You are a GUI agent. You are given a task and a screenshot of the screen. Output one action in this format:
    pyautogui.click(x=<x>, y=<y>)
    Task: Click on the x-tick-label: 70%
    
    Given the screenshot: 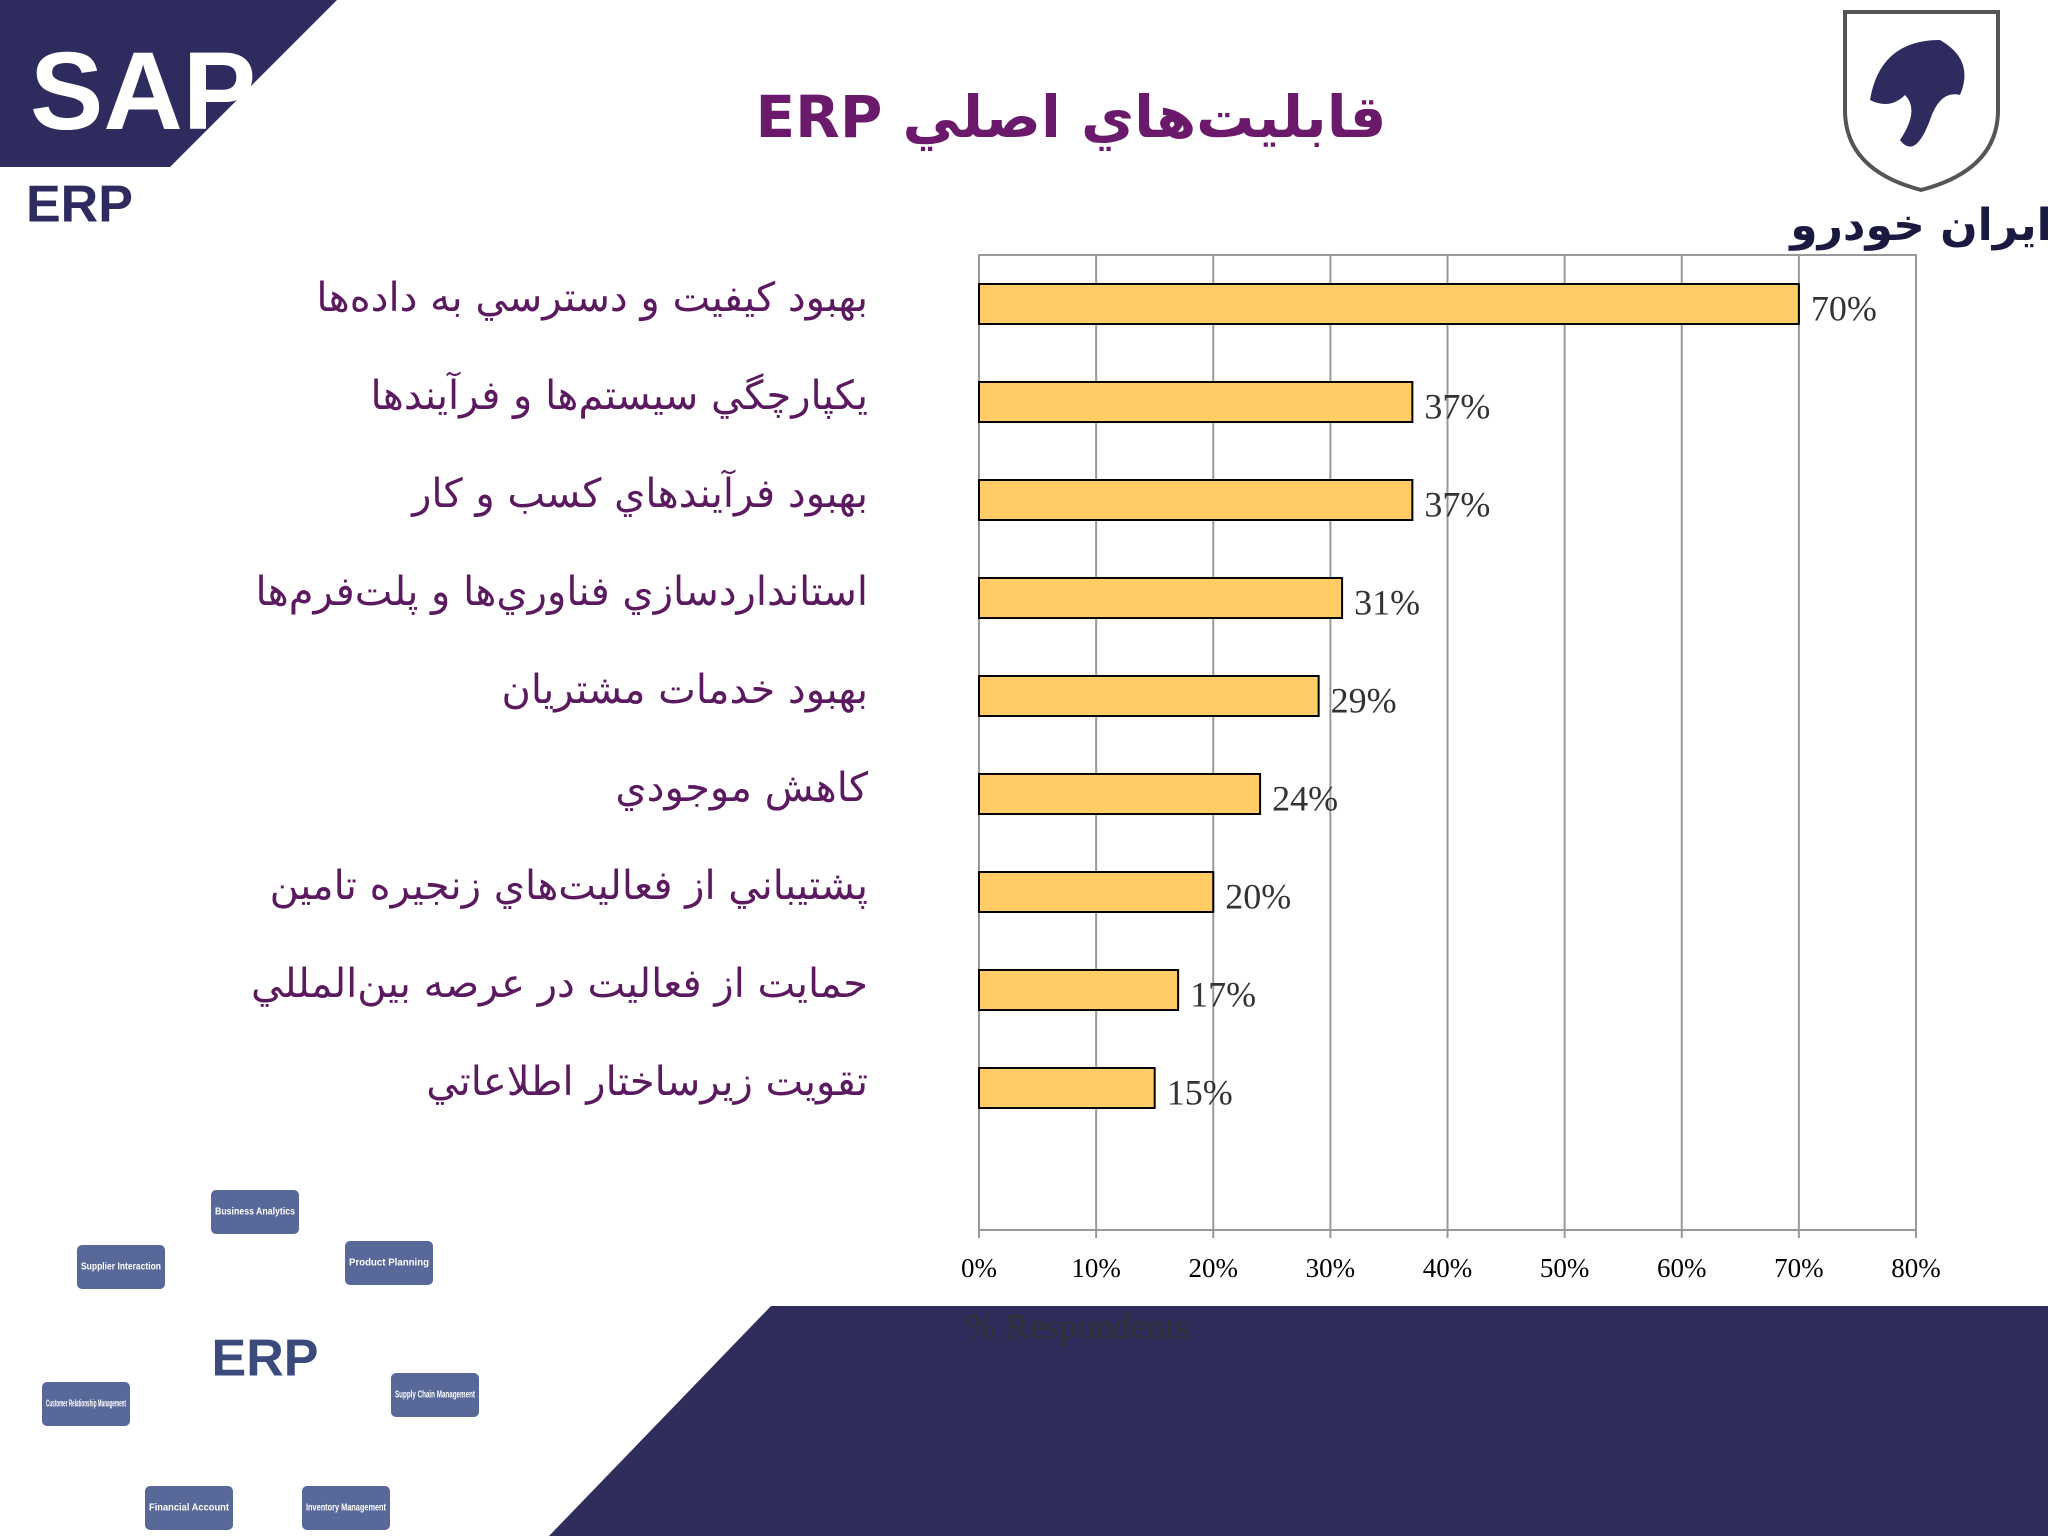 What is the action you would take?
    pyautogui.click(x=1799, y=1268)
    